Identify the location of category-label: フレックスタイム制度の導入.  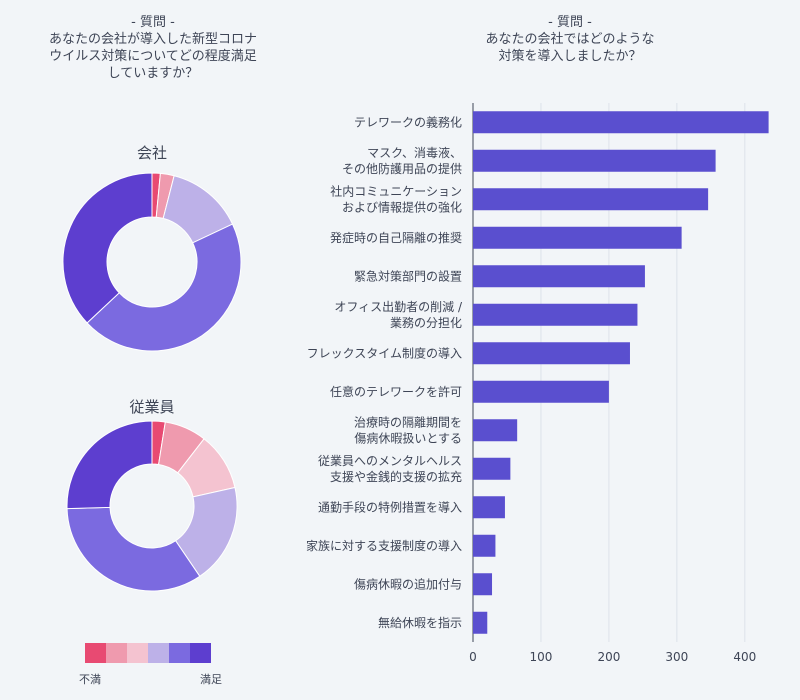
(384, 352).